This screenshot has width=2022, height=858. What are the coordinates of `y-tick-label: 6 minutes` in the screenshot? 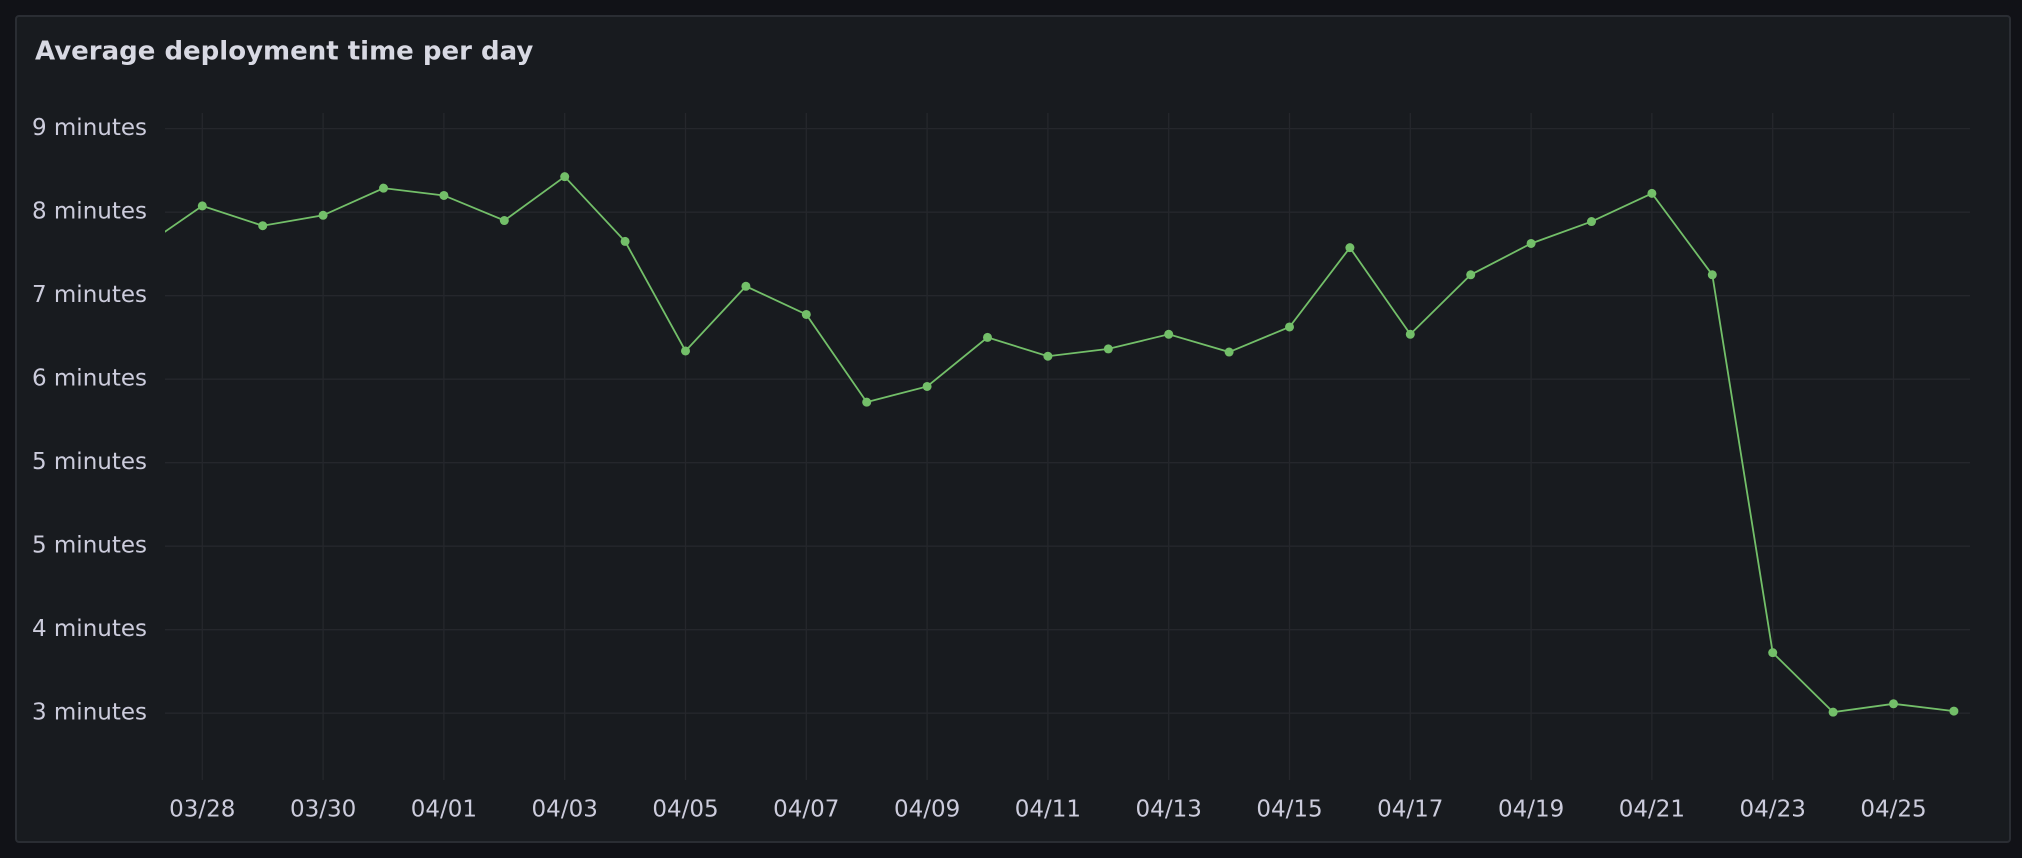 It's located at (89, 379).